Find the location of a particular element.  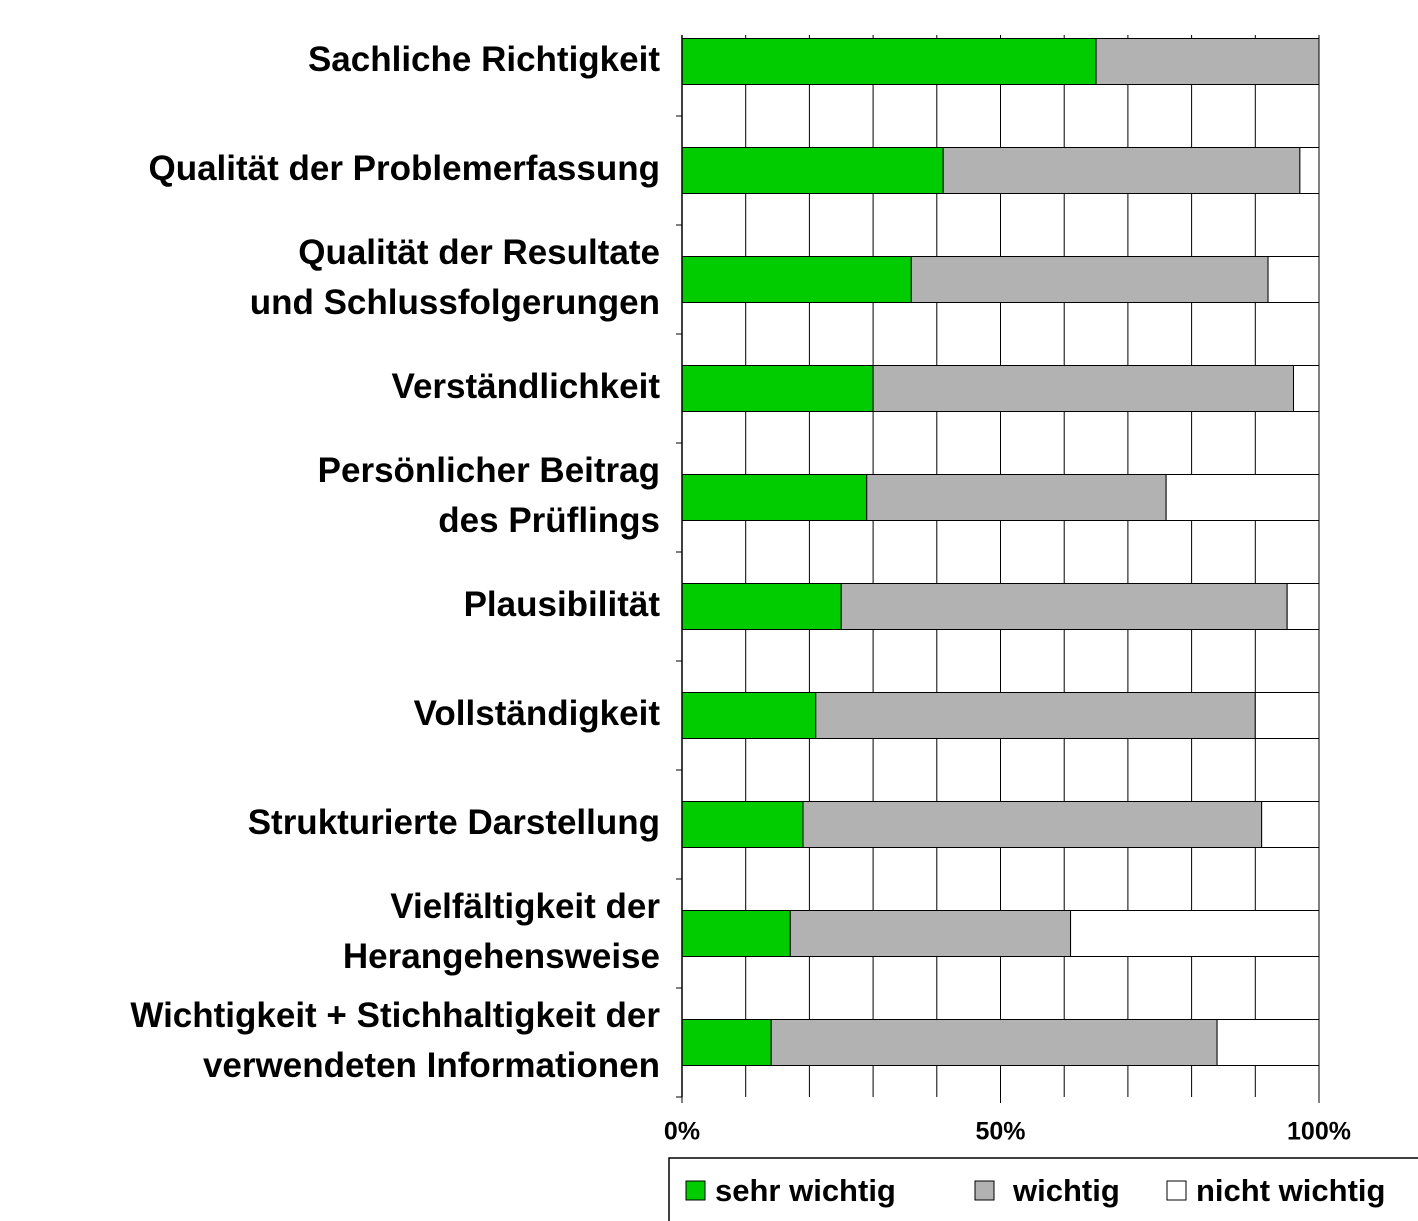

legend-frame is located at coordinates (1043, 1189).